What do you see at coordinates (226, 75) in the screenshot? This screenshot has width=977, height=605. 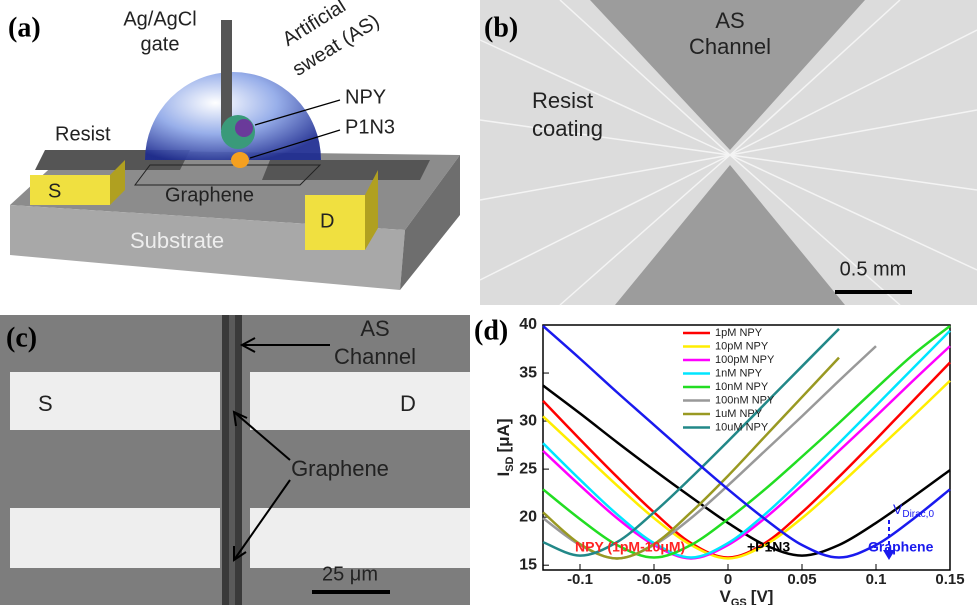 I see `gate-electrode` at bounding box center [226, 75].